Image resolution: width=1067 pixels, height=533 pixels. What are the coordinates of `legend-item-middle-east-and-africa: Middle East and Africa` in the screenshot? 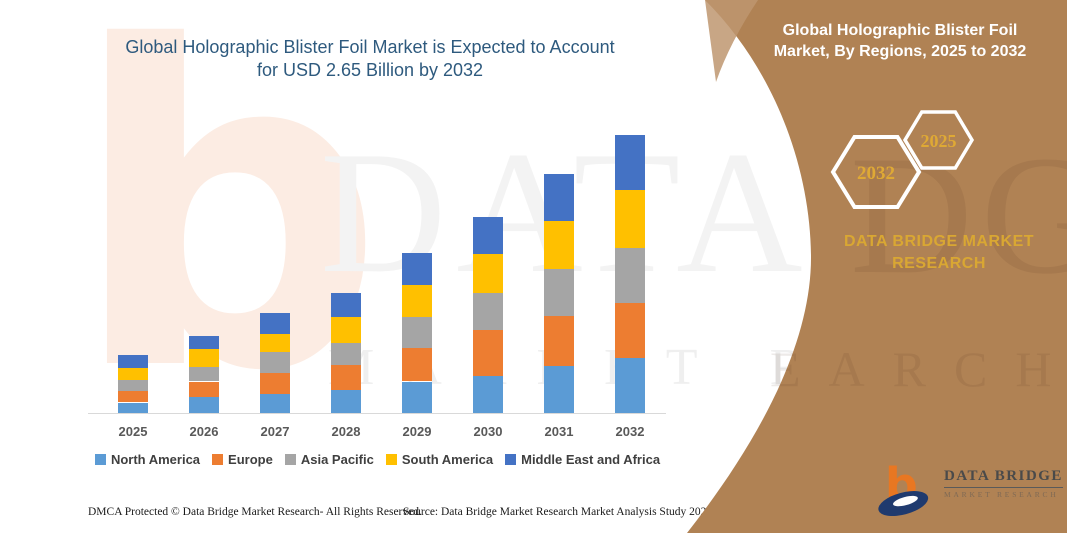 It's located at (582, 459).